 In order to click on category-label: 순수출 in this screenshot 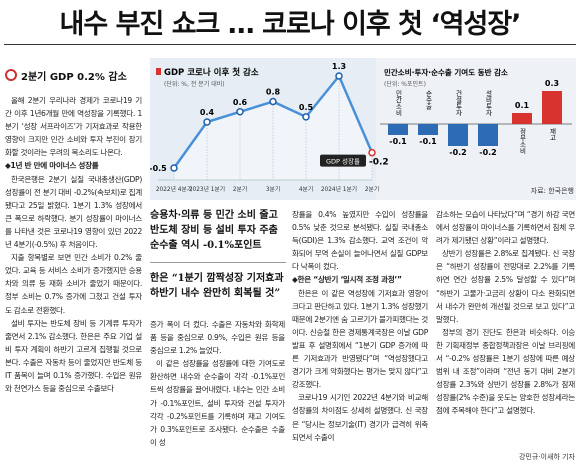, I will do `click(428, 100)`.